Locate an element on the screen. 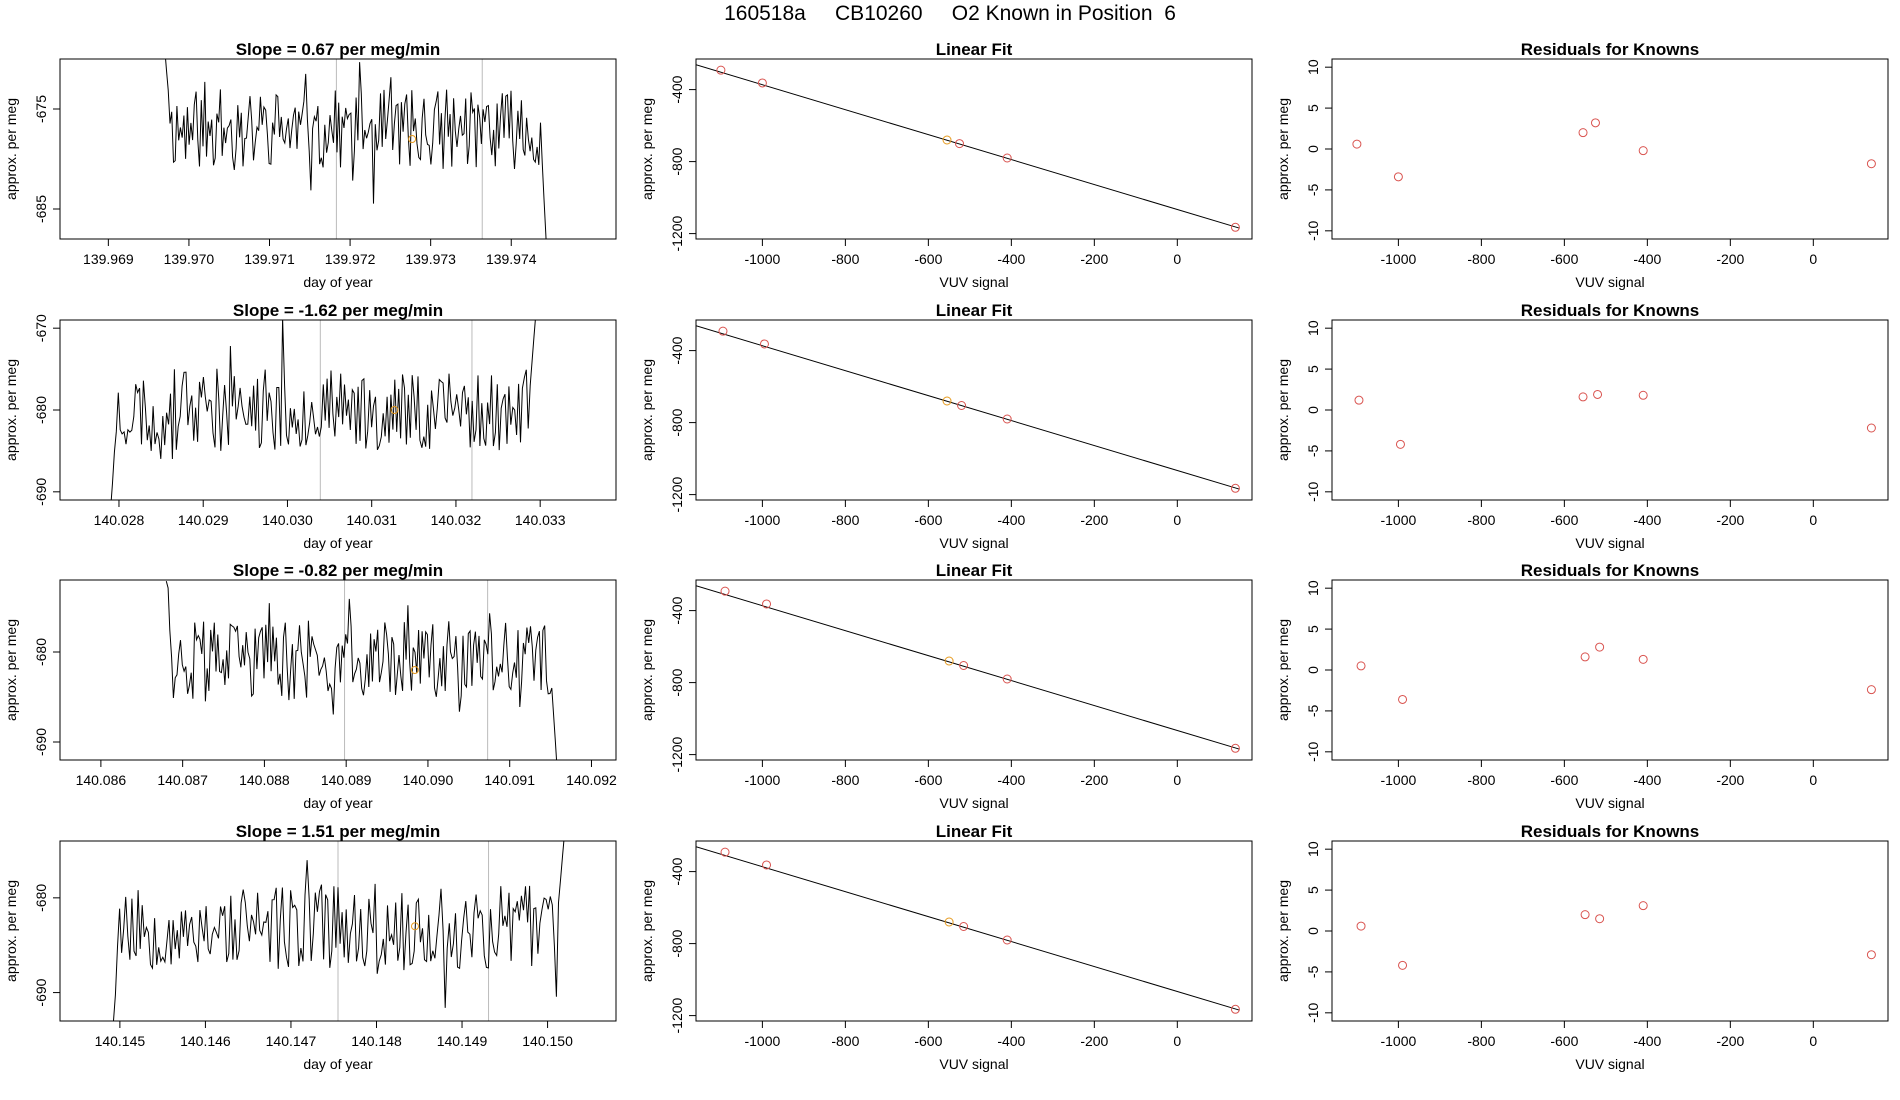 This screenshot has width=1900, height=1100. x-axis-label: day of year is located at coordinates (338, 282).